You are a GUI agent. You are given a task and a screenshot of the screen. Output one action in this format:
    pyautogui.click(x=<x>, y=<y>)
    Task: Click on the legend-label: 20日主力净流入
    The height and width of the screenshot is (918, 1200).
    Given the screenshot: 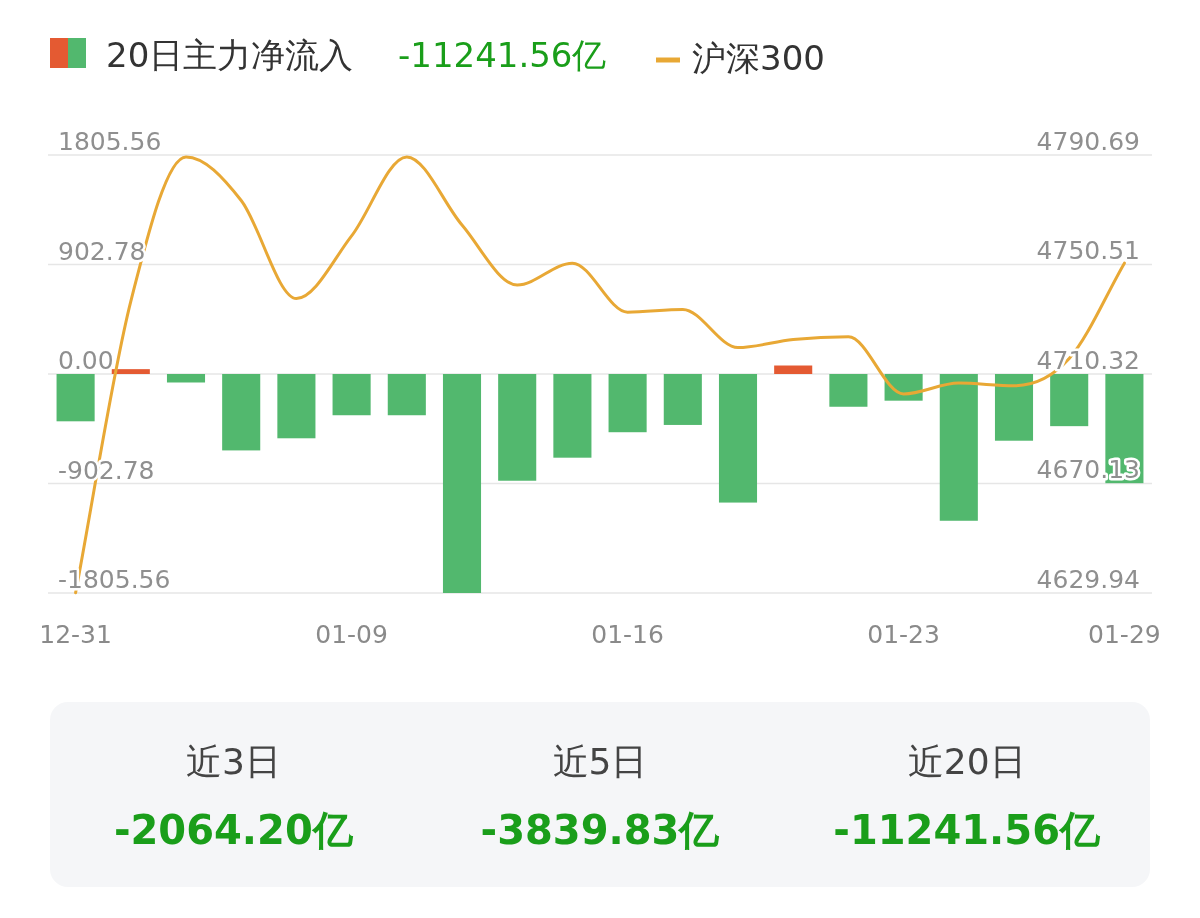 What is the action you would take?
    pyautogui.click(x=230, y=55)
    